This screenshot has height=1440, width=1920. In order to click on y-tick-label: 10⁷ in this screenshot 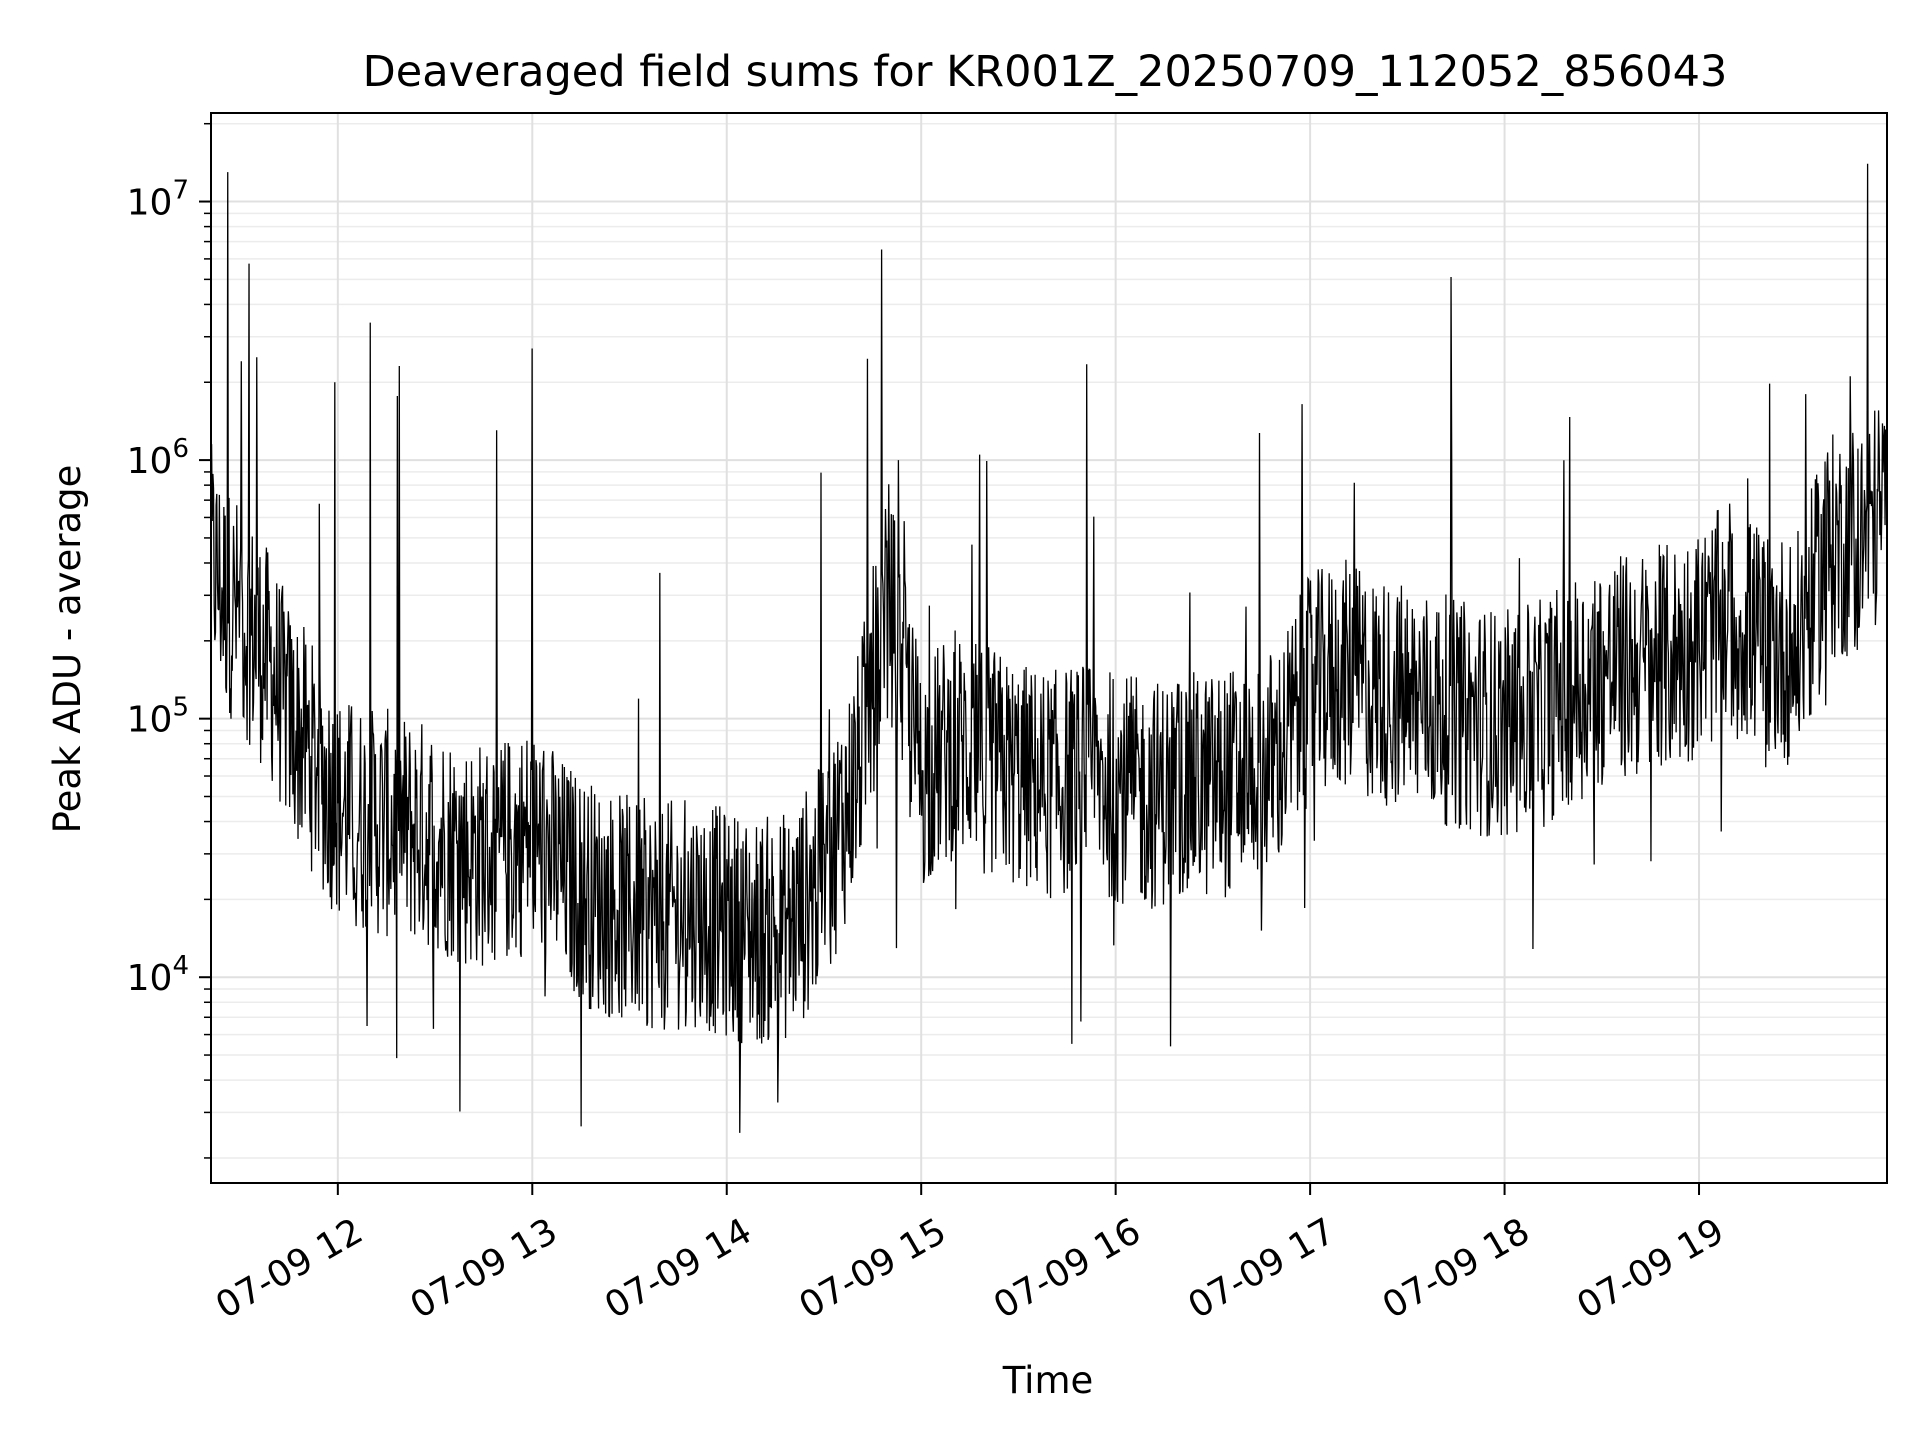, I will do `click(158, 200)`.